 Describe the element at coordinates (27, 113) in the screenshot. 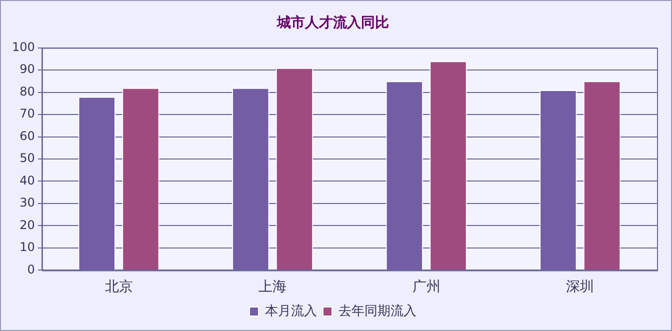

I see `y-tick-label: 70` at that location.